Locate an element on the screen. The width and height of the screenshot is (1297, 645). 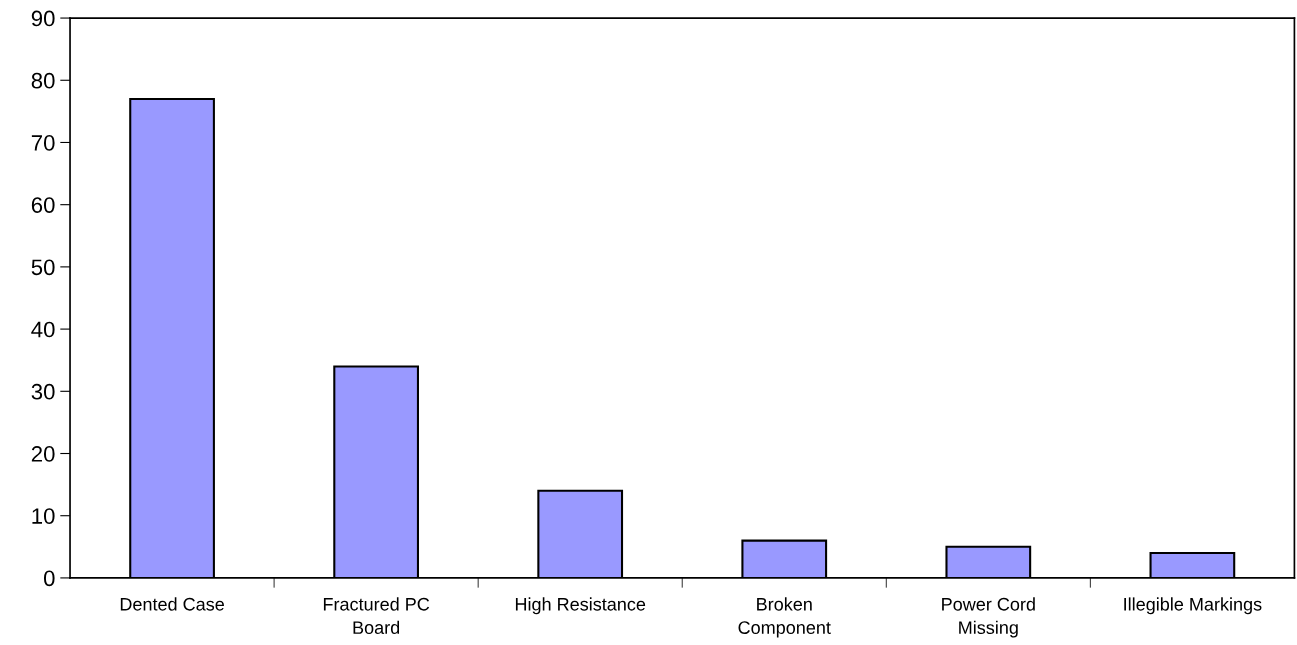
x-tick-label: High Resistance is located at coordinates (580, 606).